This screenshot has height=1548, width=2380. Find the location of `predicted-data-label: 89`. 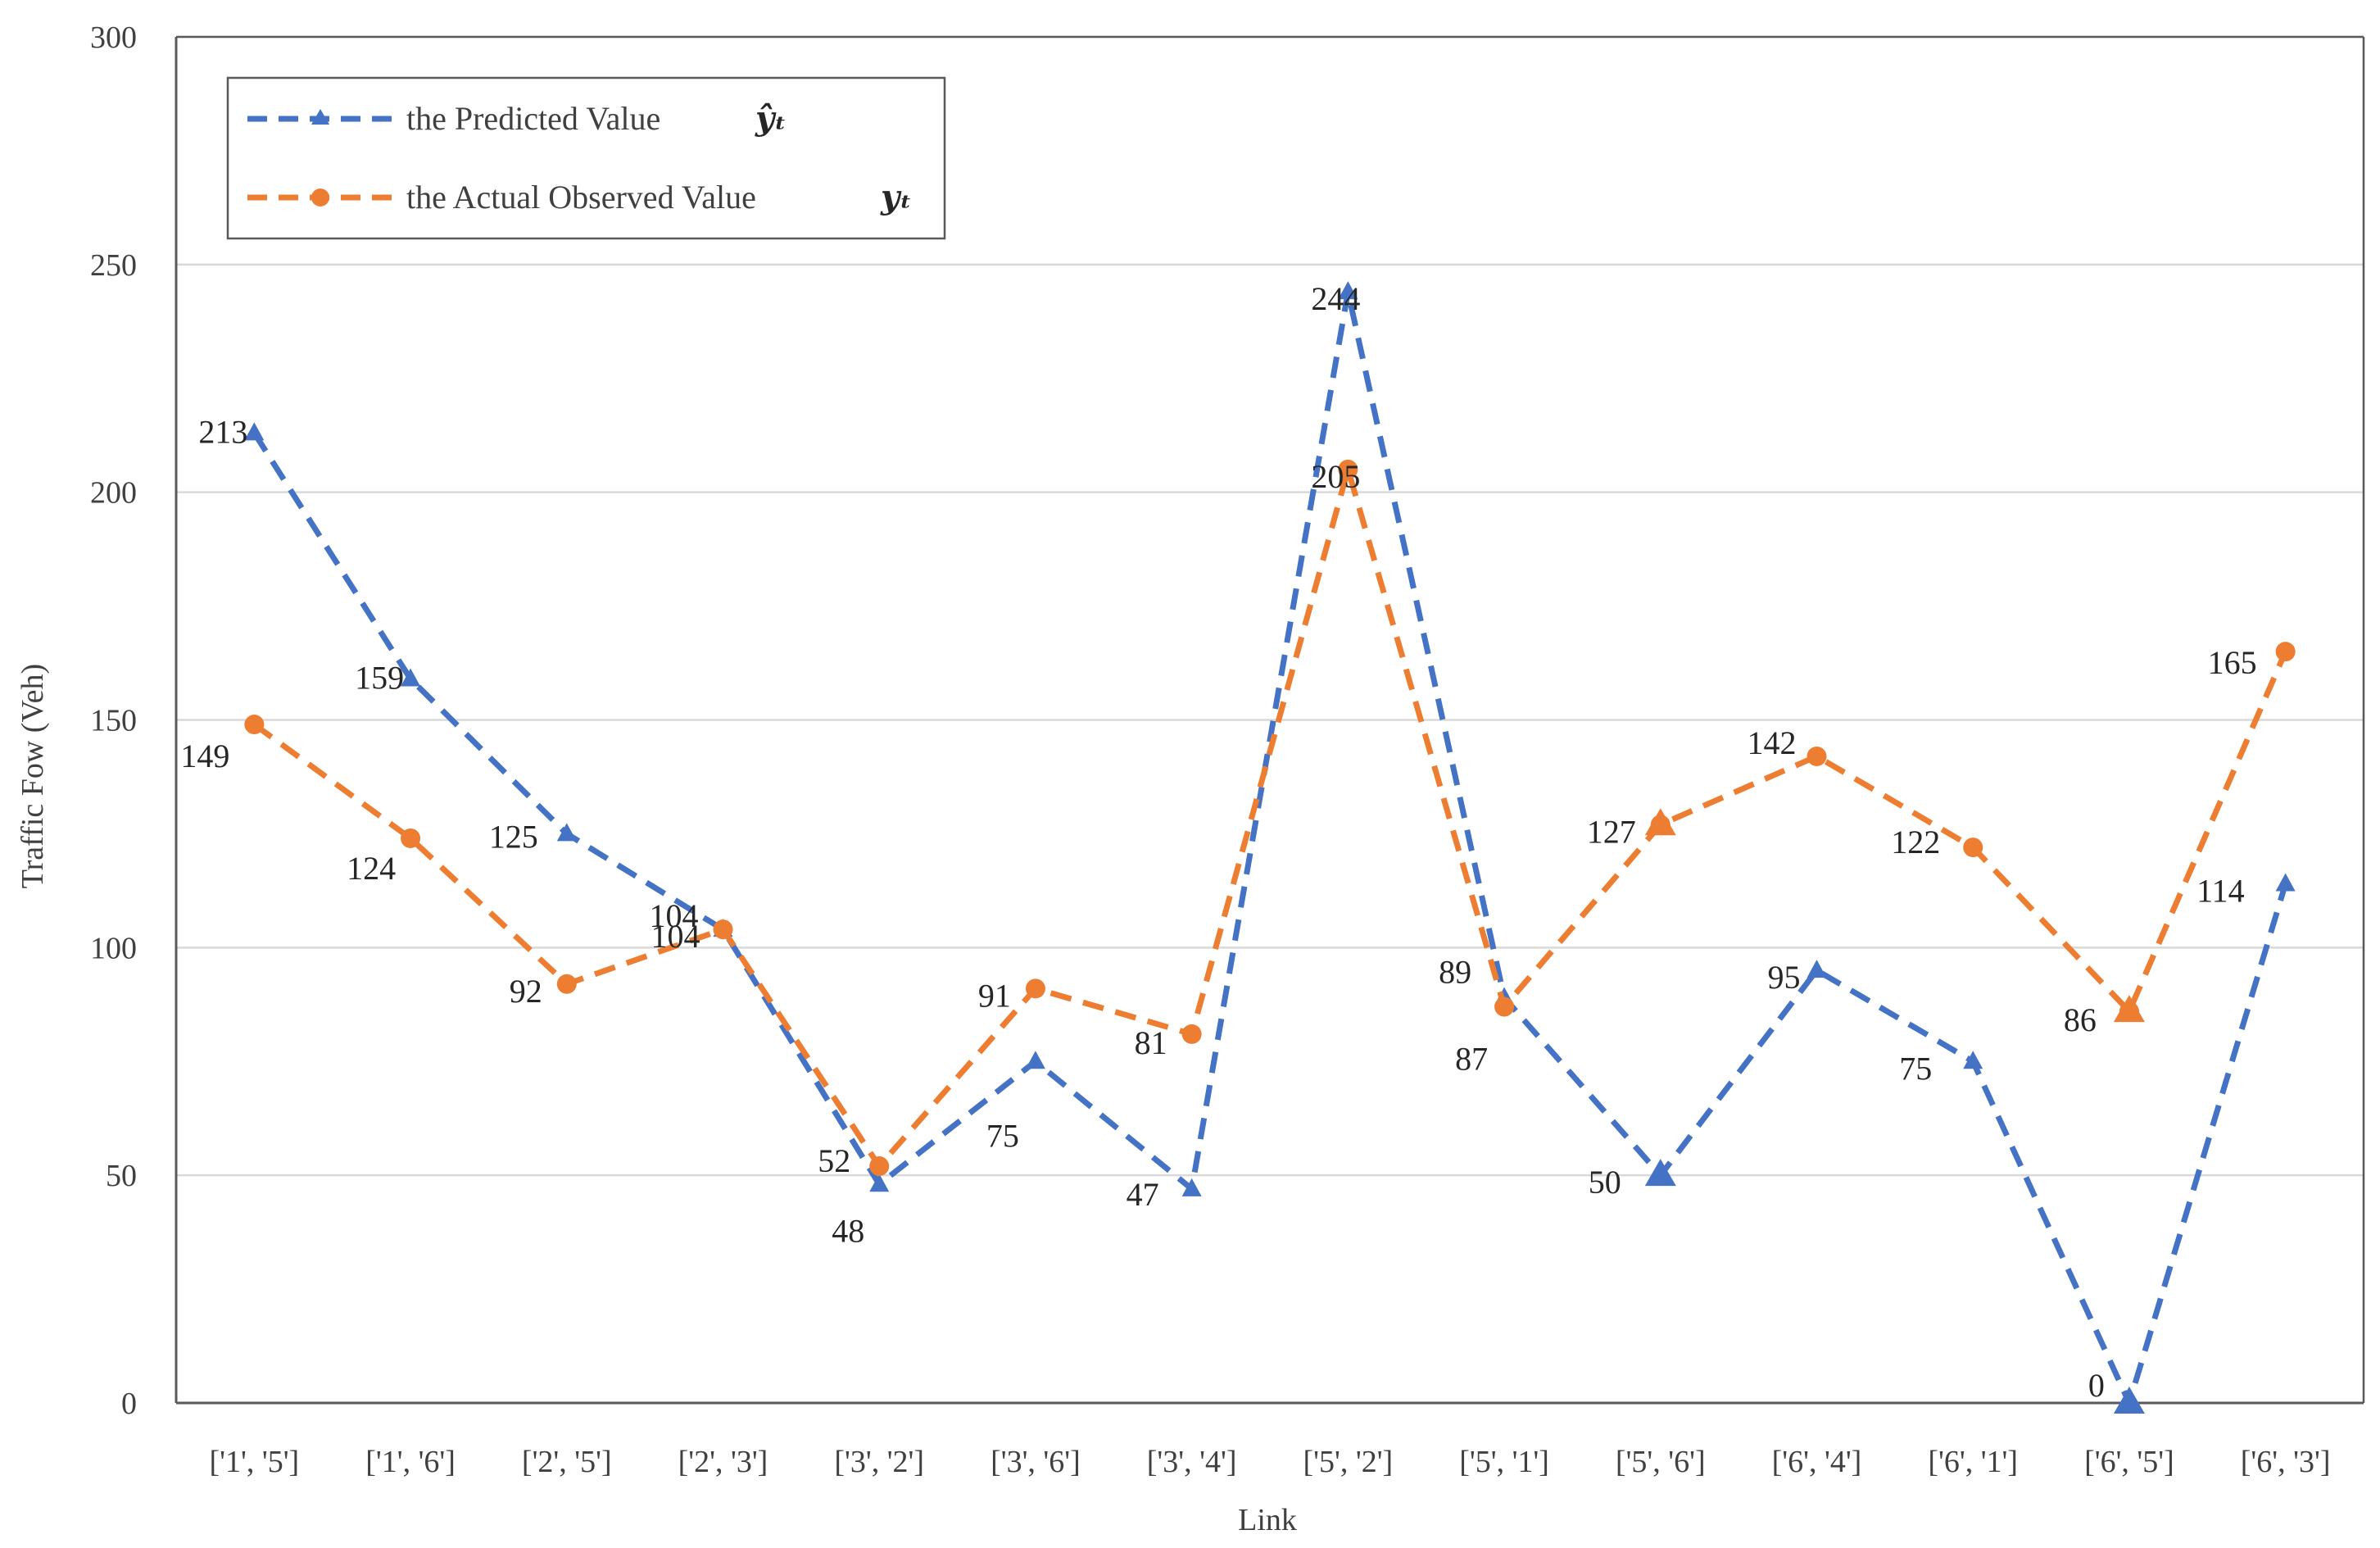

predicted-data-label: 89 is located at coordinates (1455, 971).